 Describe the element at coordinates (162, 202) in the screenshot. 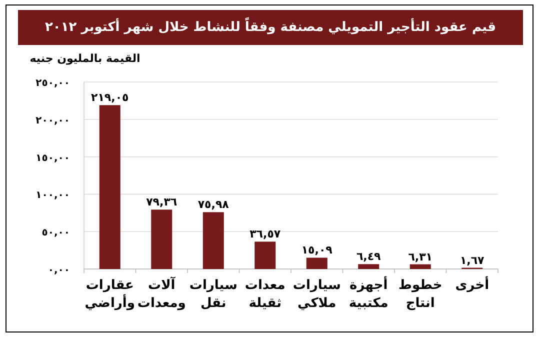

I see `data-label: ٧٩,٣٦` at that location.